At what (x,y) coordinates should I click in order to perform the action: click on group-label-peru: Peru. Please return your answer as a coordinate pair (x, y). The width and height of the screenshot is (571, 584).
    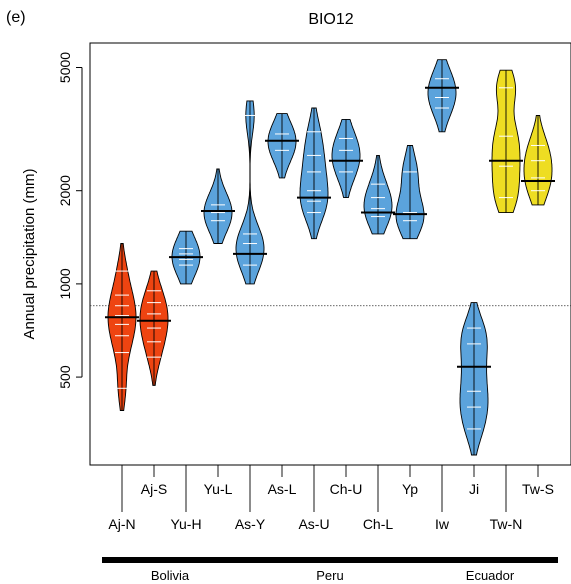
    Looking at the image, I should click on (329, 575).